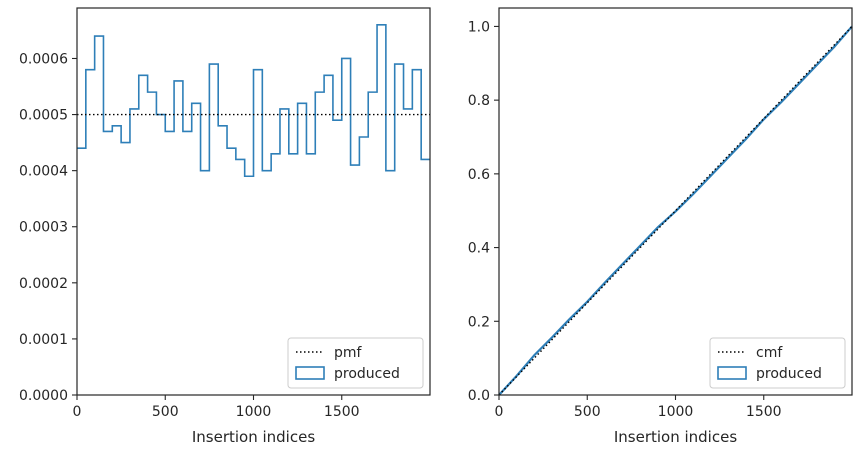 The height and width of the screenshot is (453, 861). What do you see at coordinates (43, 116) in the screenshot?
I see `y-tick-label: 0.0005` at bounding box center [43, 116].